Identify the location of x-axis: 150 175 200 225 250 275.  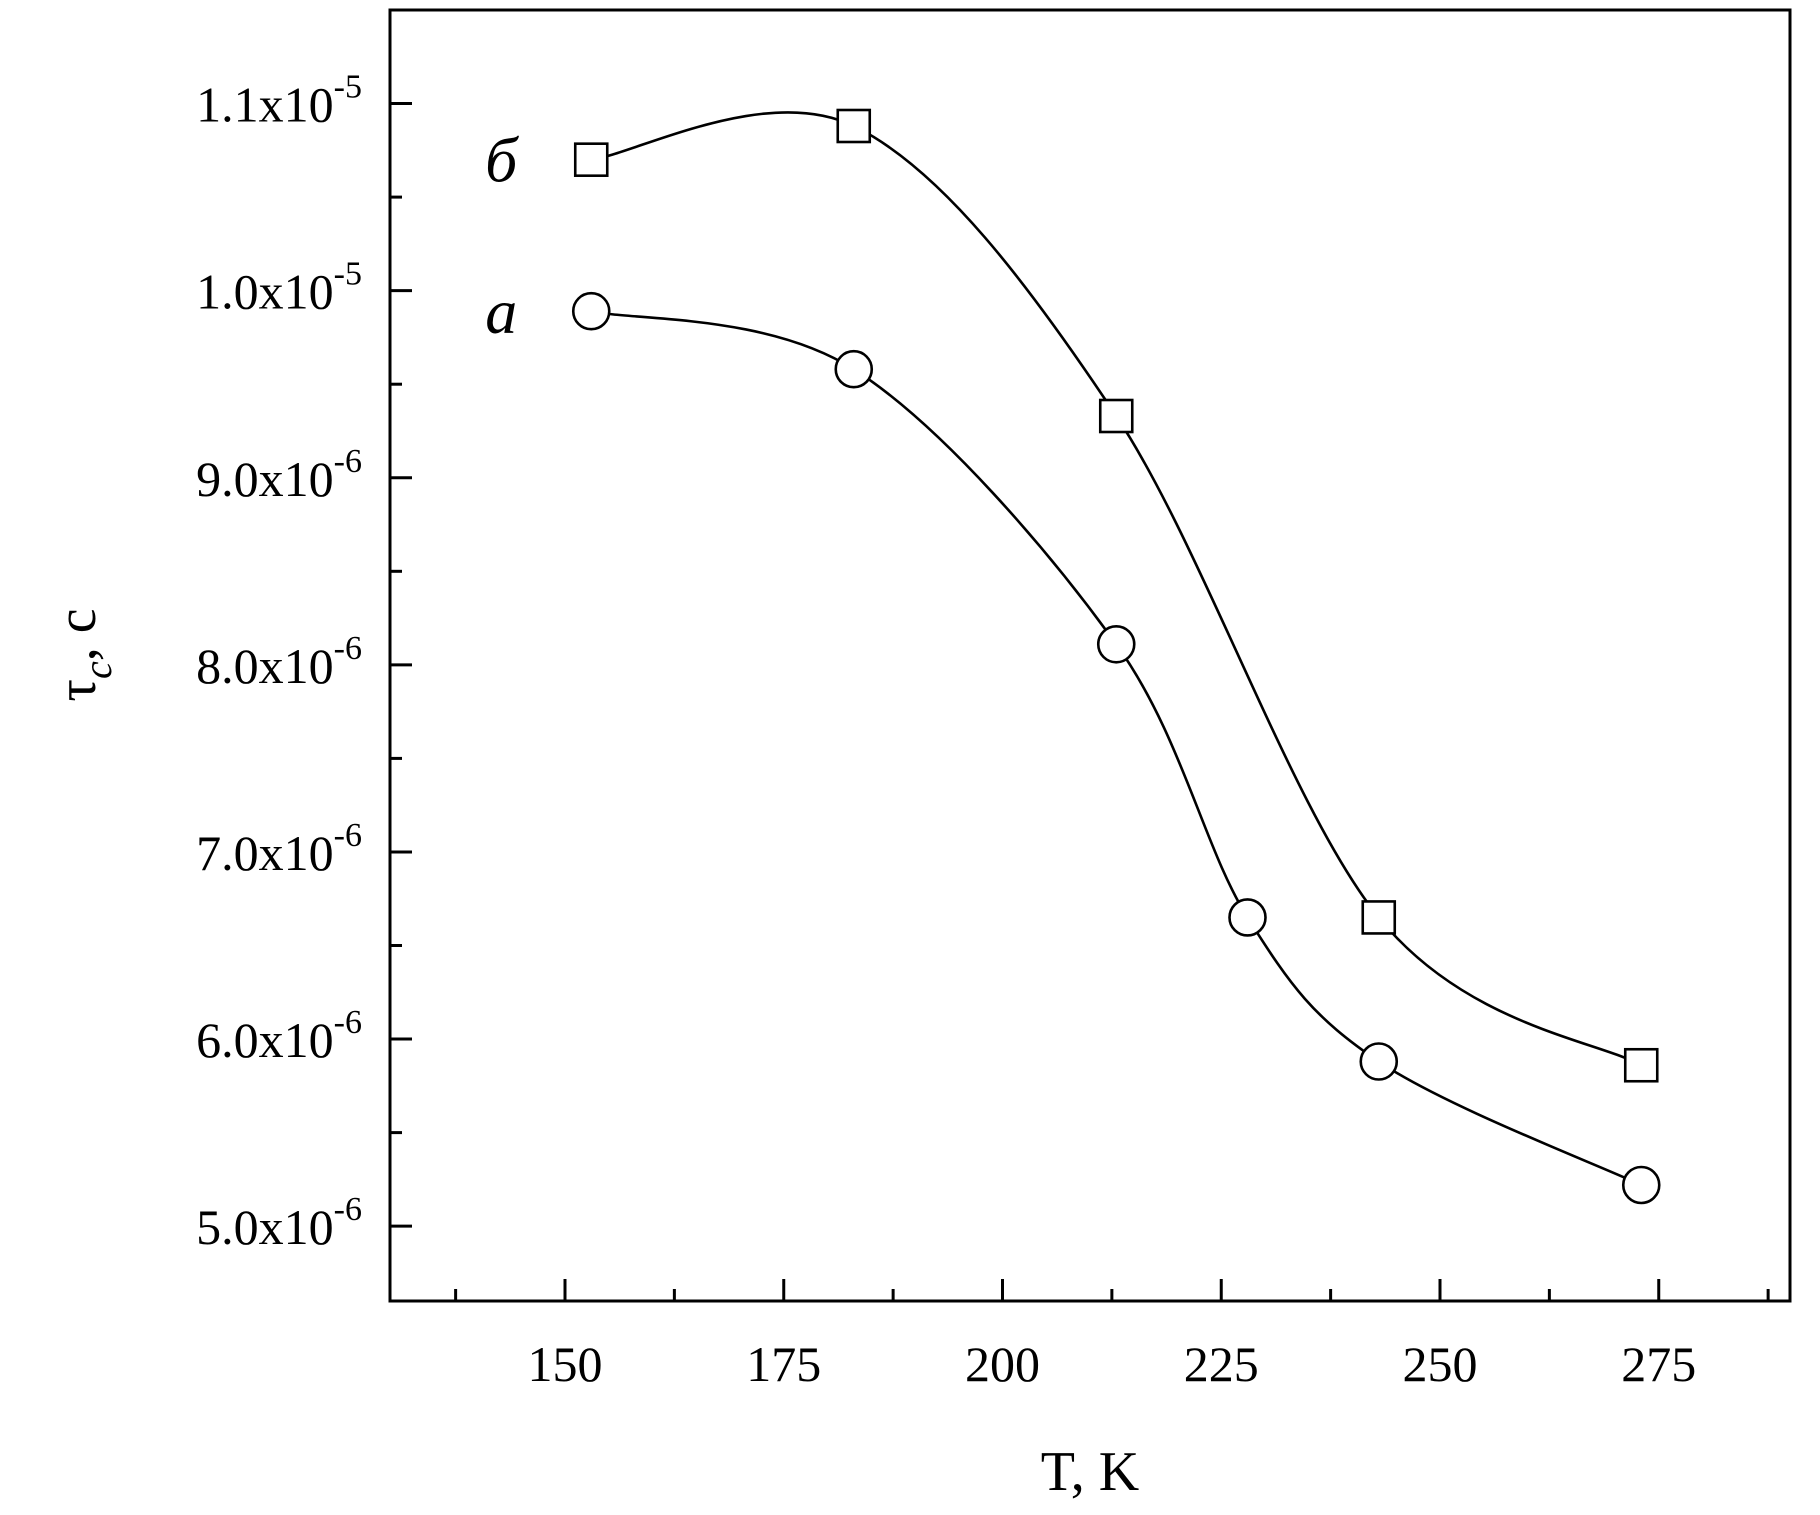
(1112, 1335).